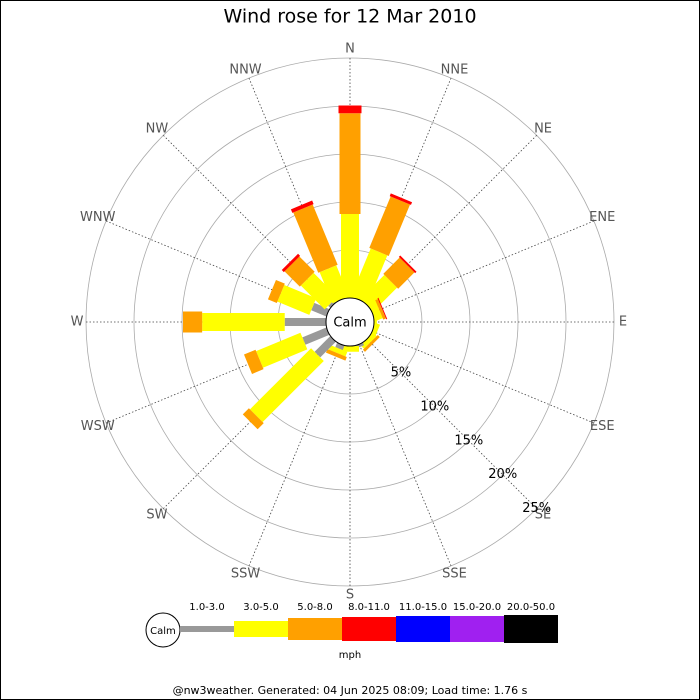 This screenshot has width=700, height=700. Describe the element at coordinates (77, 322) in the screenshot. I see `direction-label: W` at that location.